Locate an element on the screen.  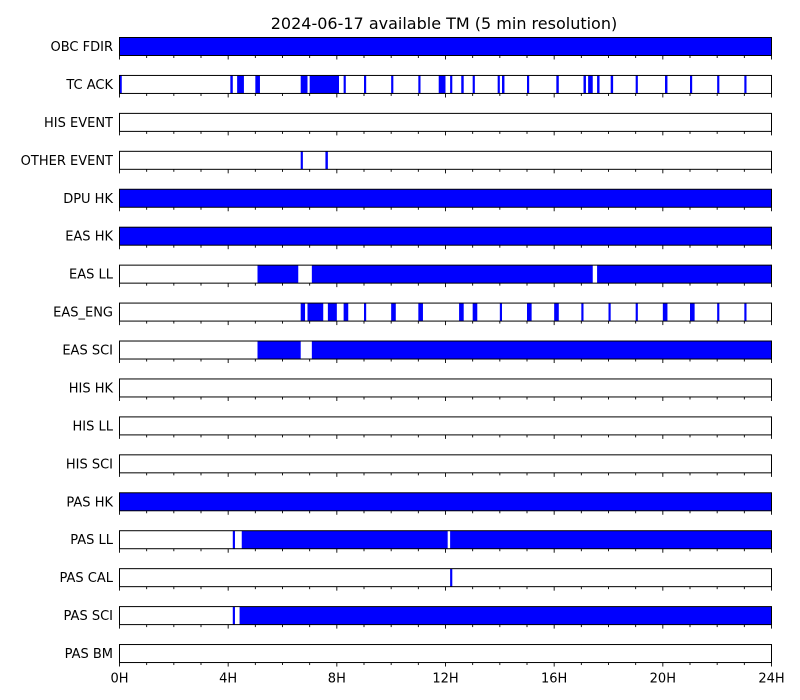
row-label: DPU HK is located at coordinates (88, 199).